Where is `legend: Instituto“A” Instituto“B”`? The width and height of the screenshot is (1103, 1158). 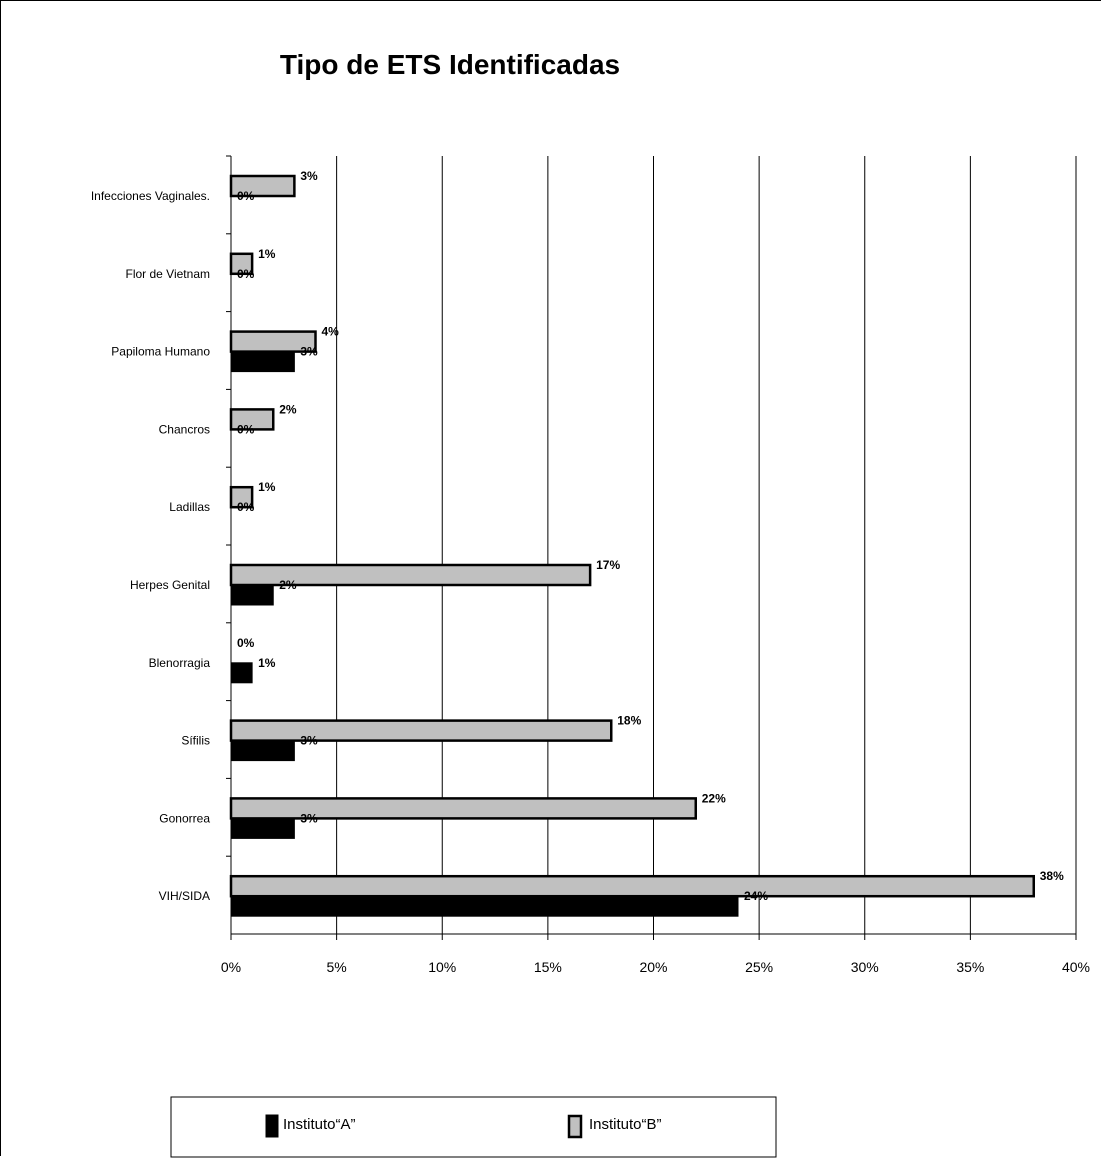 legend: Instituto“A” Instituto“B” is located at coordinates (473, 1127).